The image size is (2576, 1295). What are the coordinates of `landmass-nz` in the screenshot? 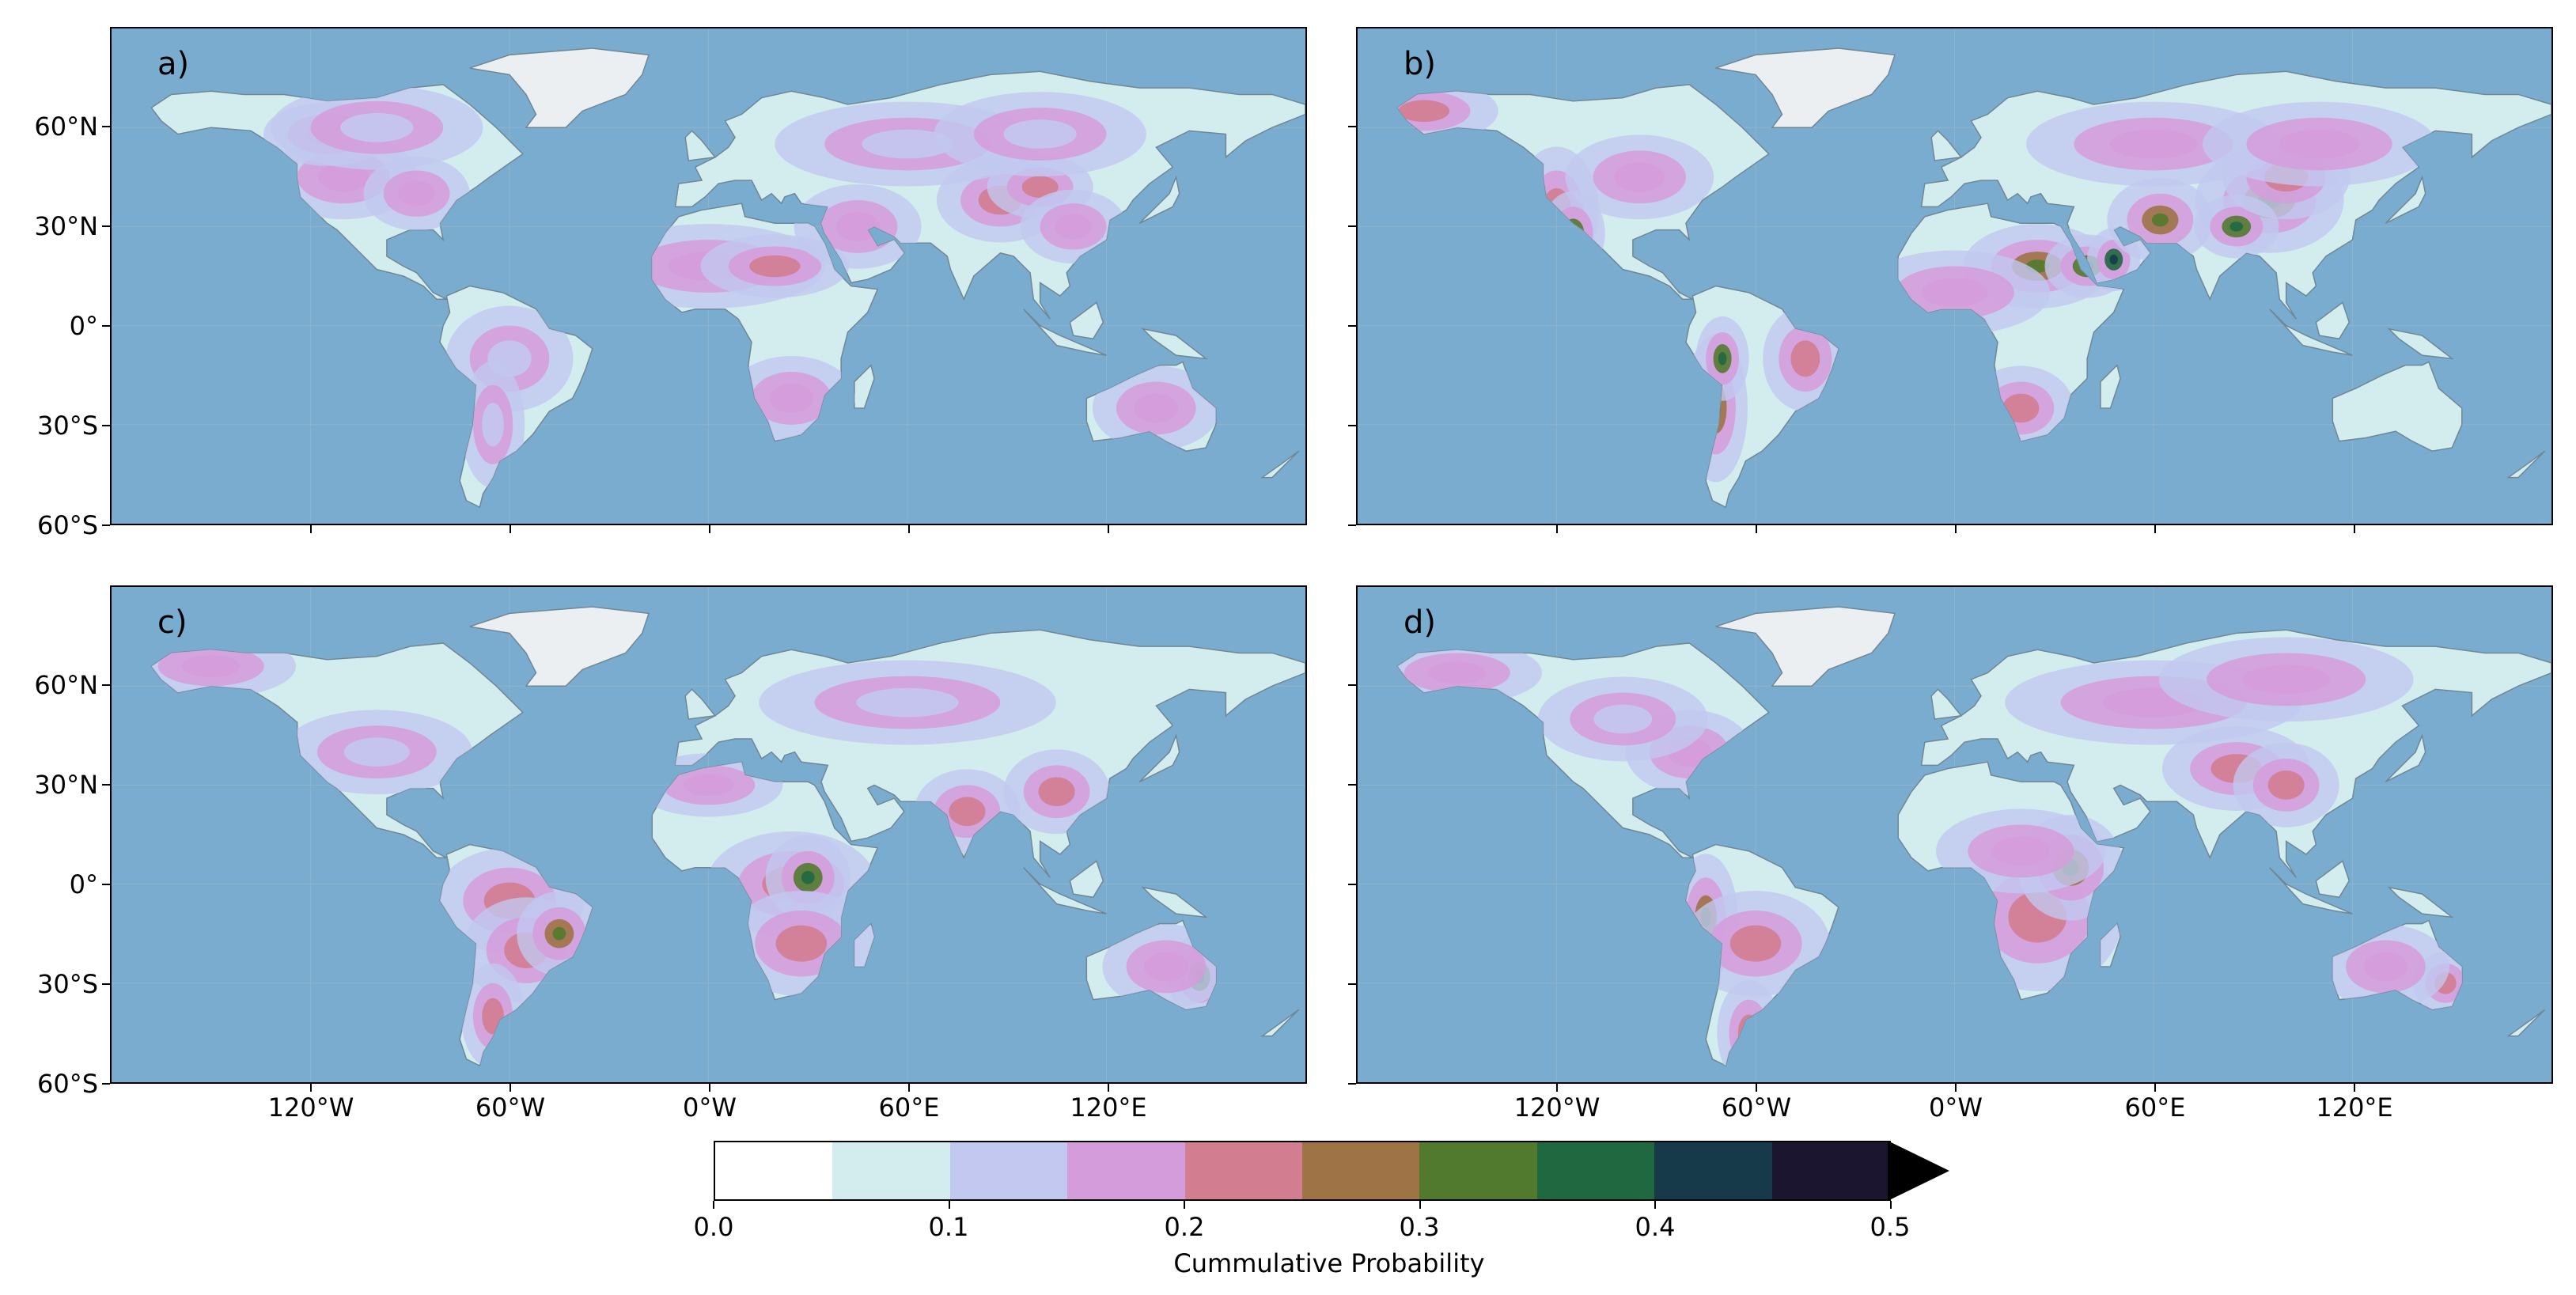 It's located at (2526, 1023).